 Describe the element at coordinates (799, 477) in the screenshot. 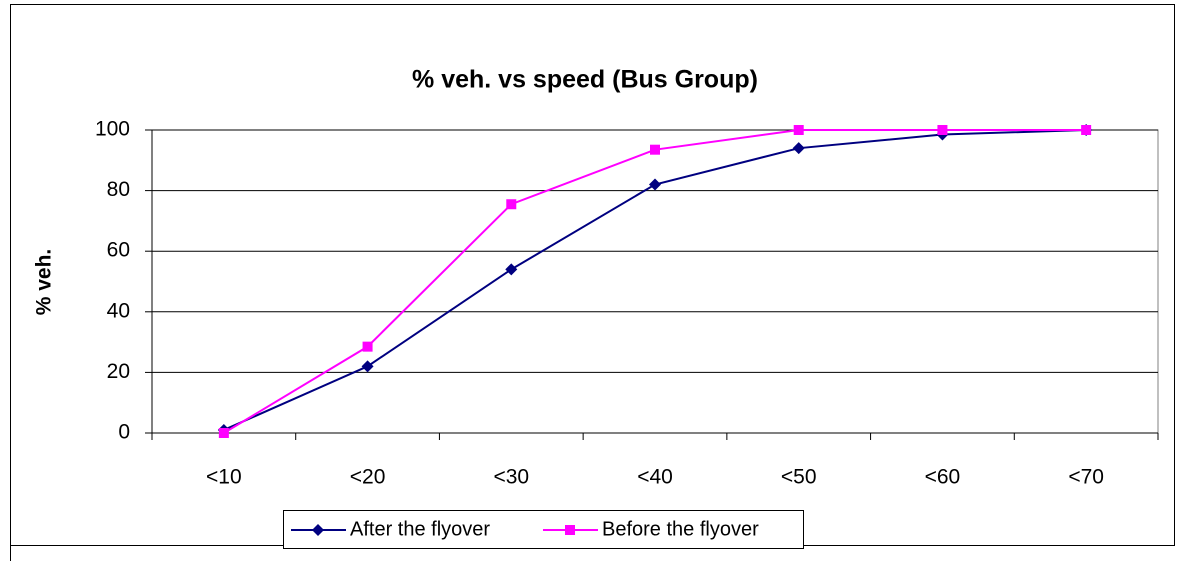

I see `x-tick-label: <50` at that location.